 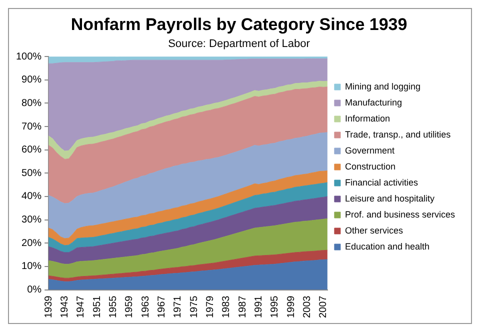 I want to click on x-tick-label: 1963, so click(x=146, y=306).